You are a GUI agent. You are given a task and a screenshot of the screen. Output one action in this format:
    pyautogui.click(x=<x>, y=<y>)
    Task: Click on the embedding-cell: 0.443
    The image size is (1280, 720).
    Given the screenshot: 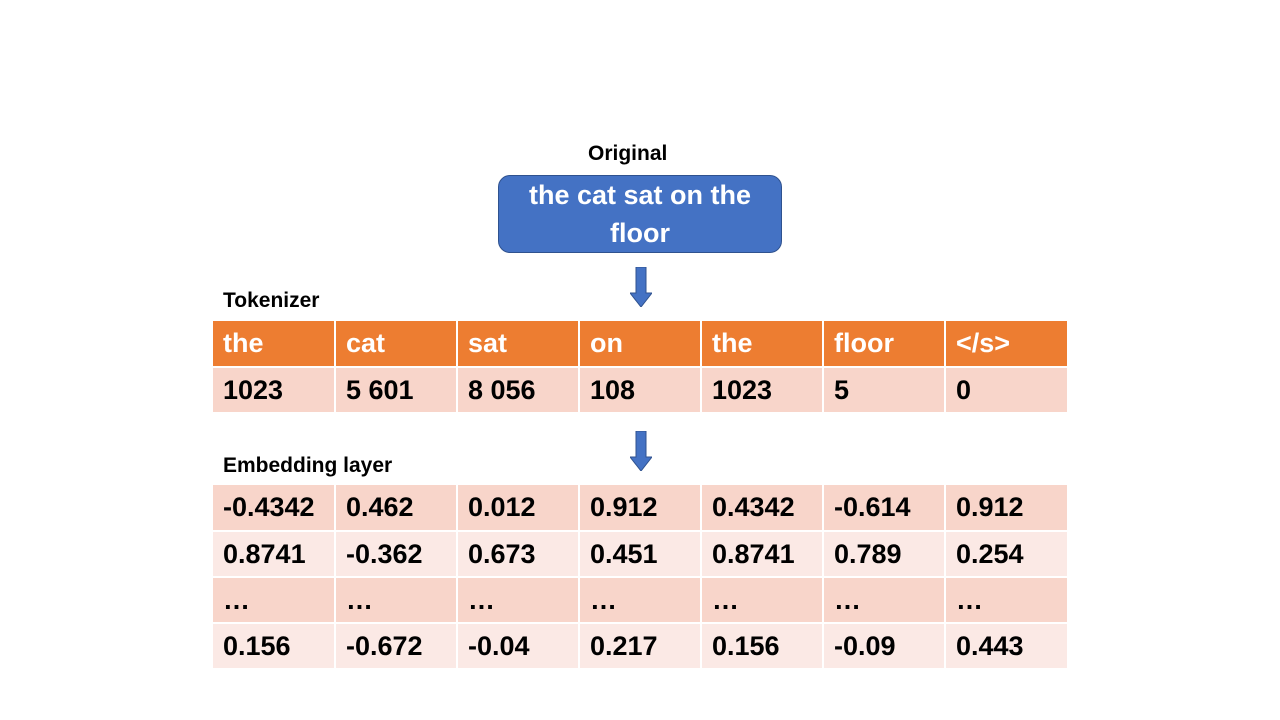 What is the action you would take?
    pyautogui.click(x=1006, y=646)
    